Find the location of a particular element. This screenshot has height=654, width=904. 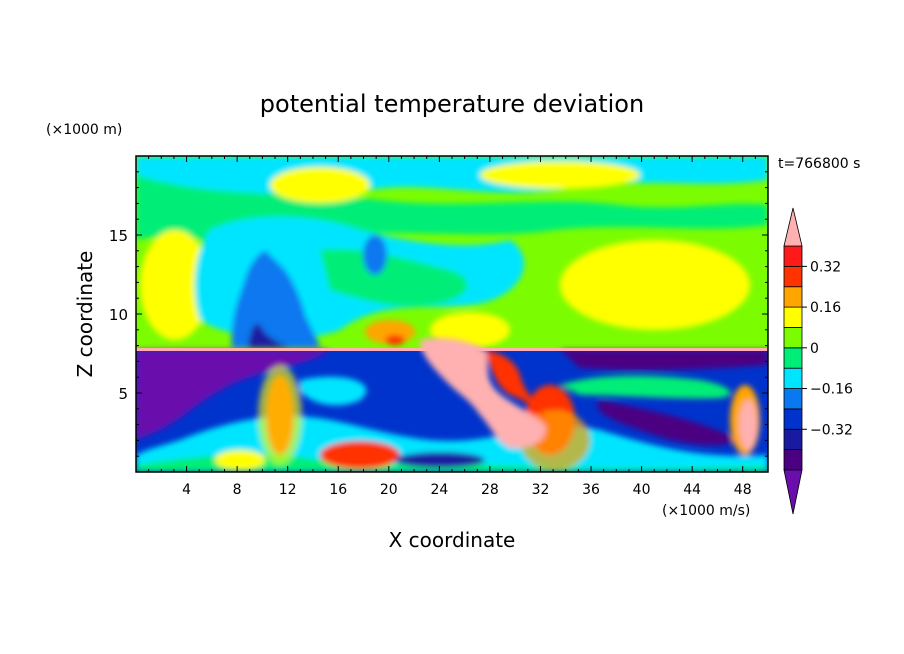

red-blob is located at coordinates (360, 455).